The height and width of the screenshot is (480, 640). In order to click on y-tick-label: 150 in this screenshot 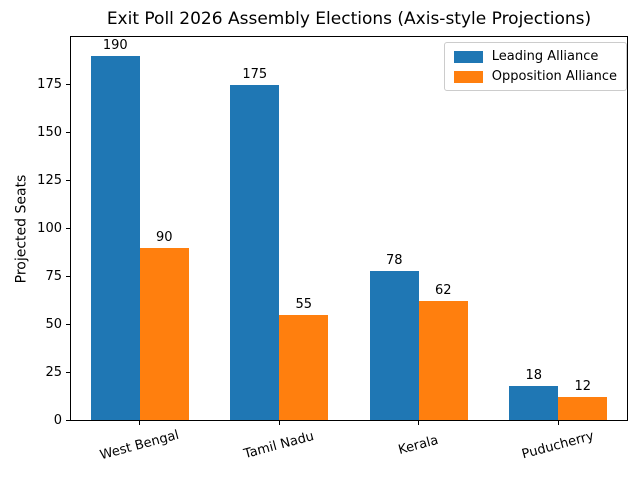, I will do `click(49, 133)`.